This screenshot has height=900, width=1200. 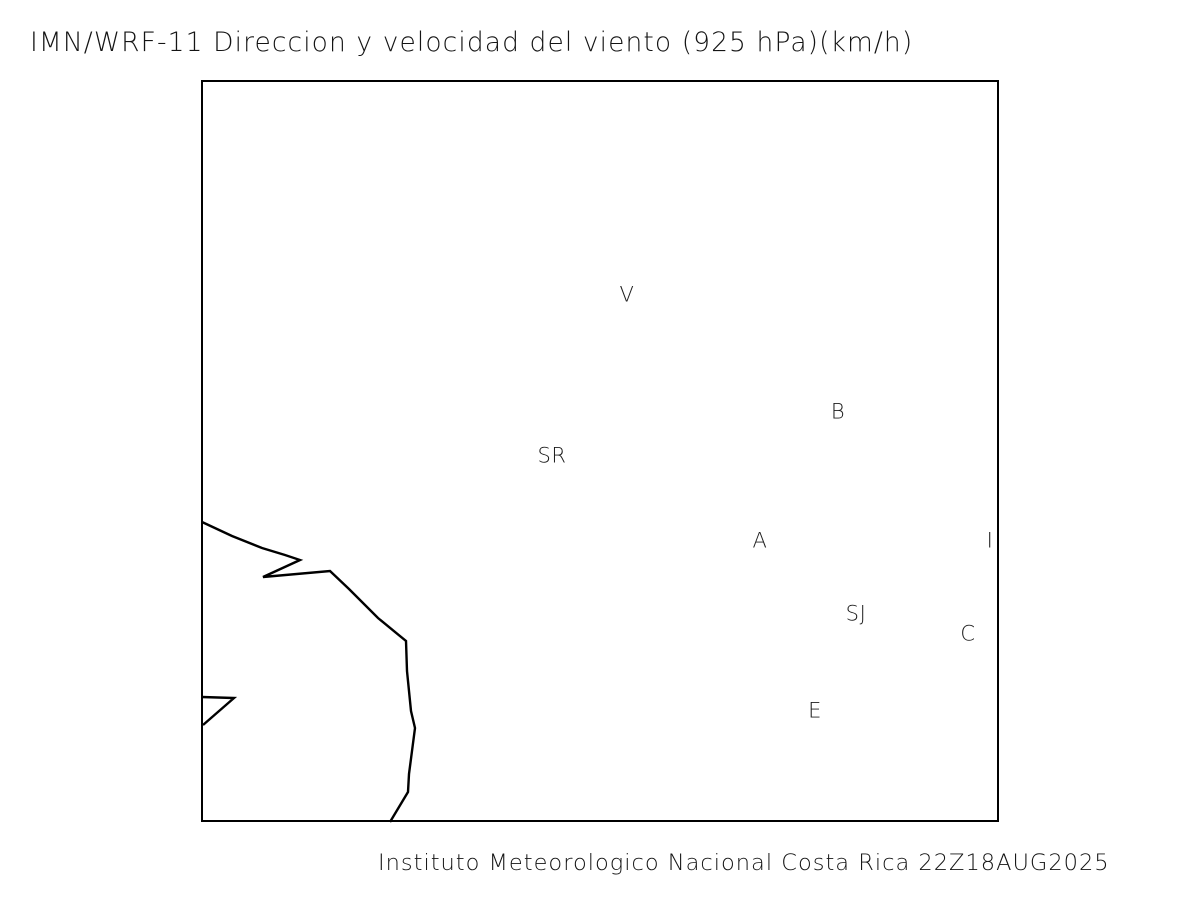 What do you see at coordinates (990, 540) in the screenshot?
I see `station-label-i: I` at bounding box center [990, 540].